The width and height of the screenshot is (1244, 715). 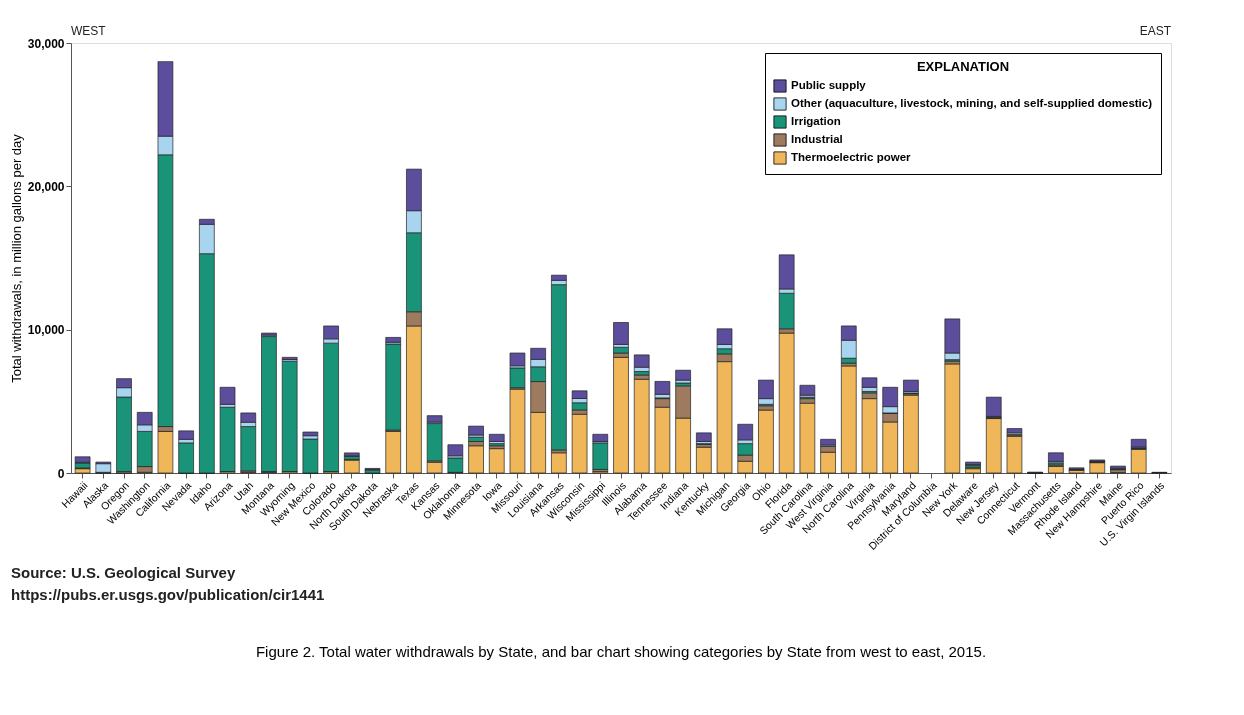 I want to click on y-axis-title: Total withdrawals, in million gallons per day, so click(x=16, y=258).